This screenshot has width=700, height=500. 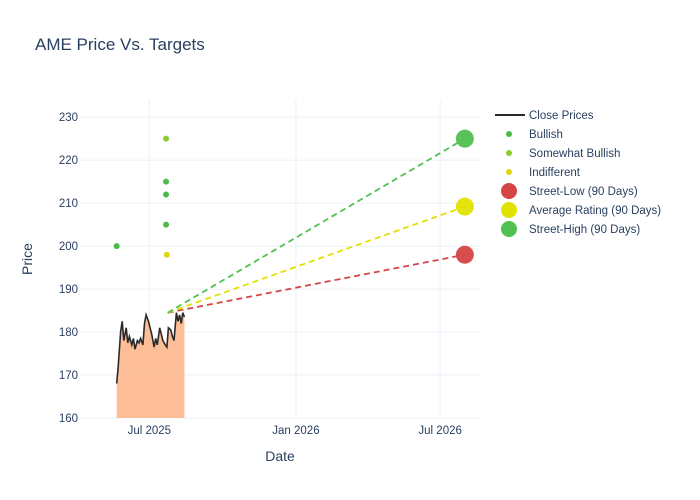 I want to click on y-tick-label: 220, so click(x=68, y=161).